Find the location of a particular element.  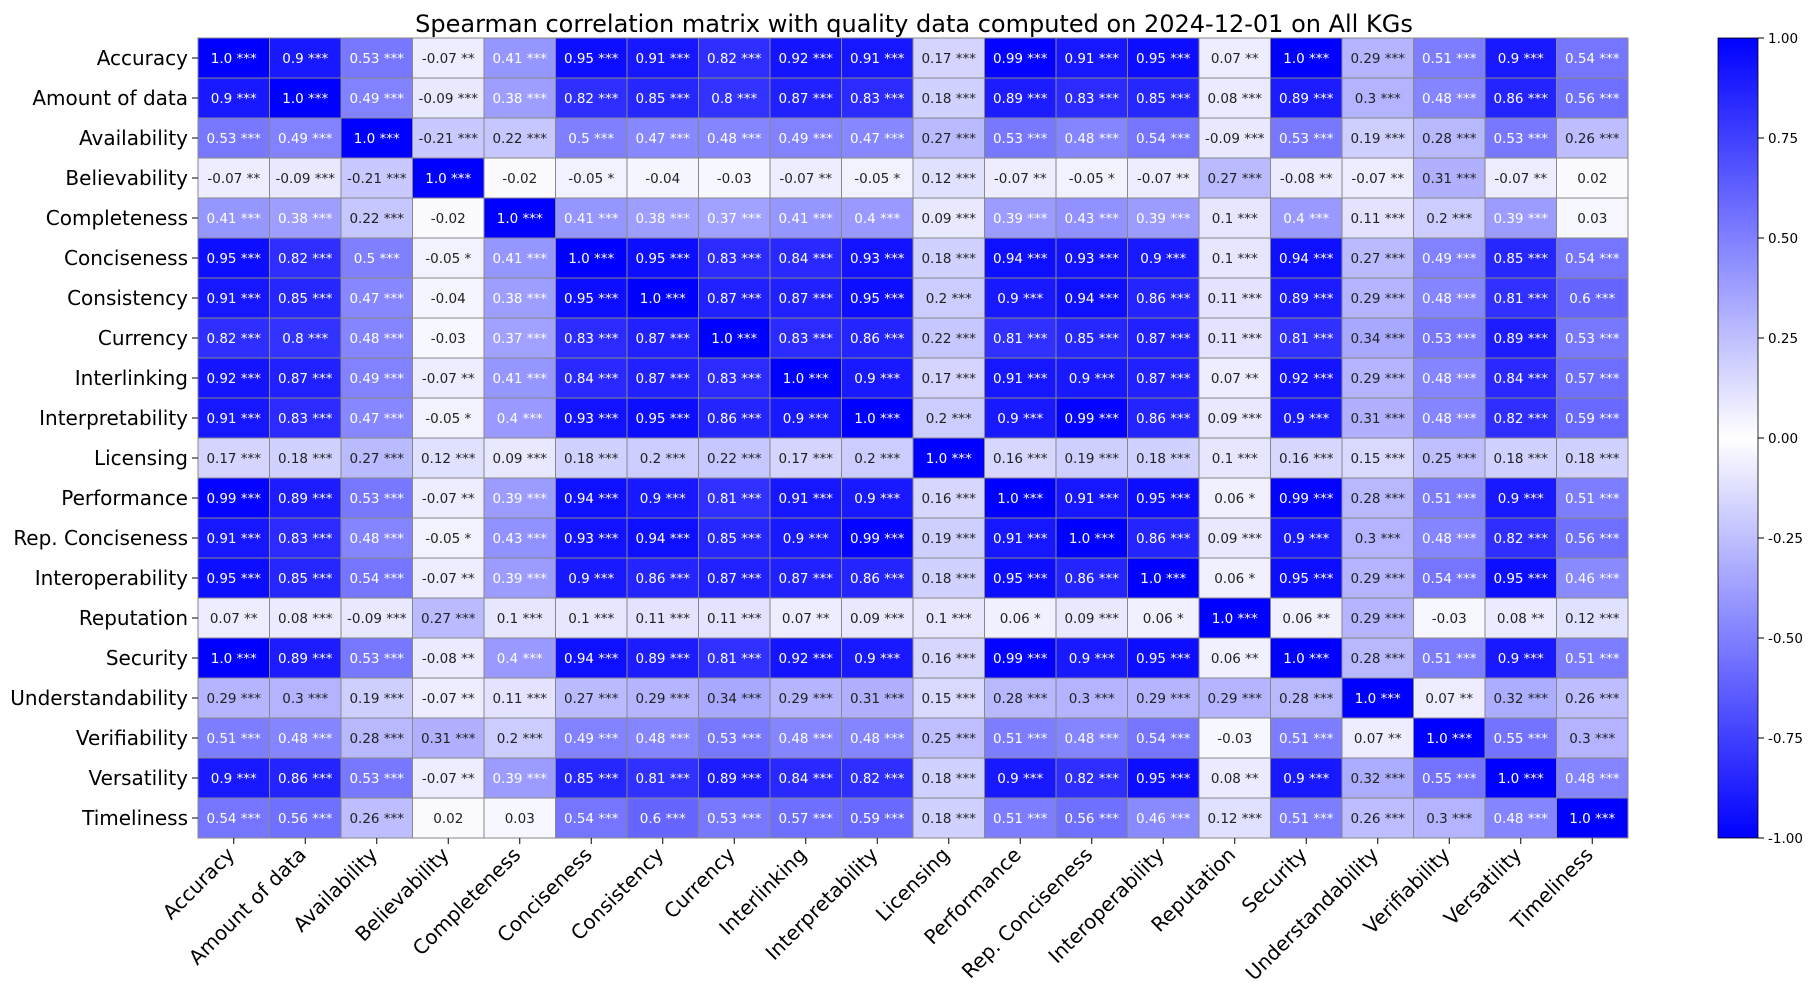

cell-value-label: -0.05 * is located at coordinates (448, 419).